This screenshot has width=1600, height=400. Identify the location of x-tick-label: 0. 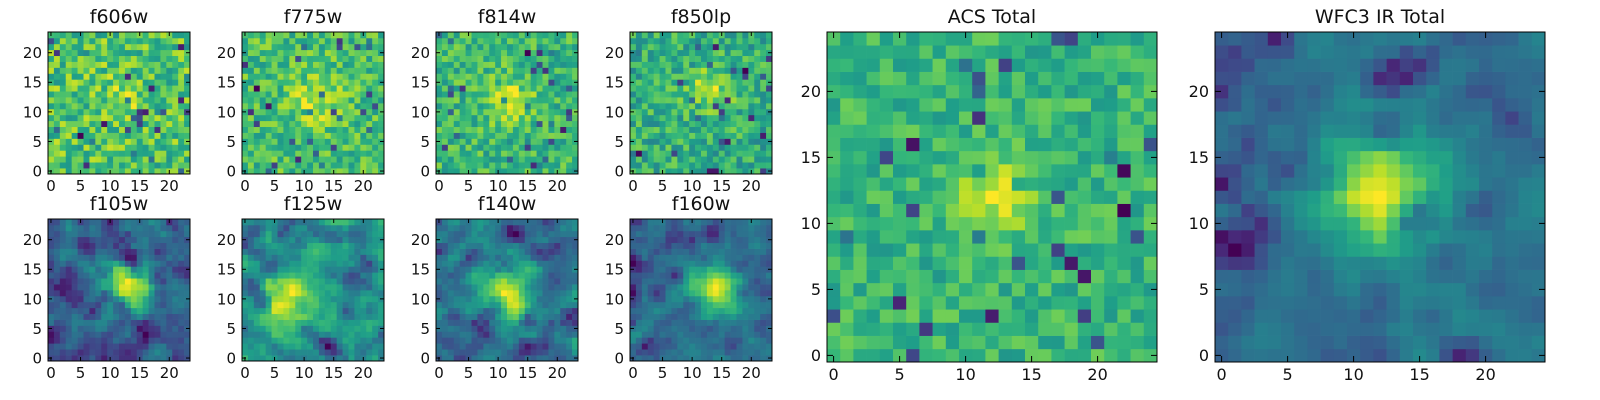
(245, 186).